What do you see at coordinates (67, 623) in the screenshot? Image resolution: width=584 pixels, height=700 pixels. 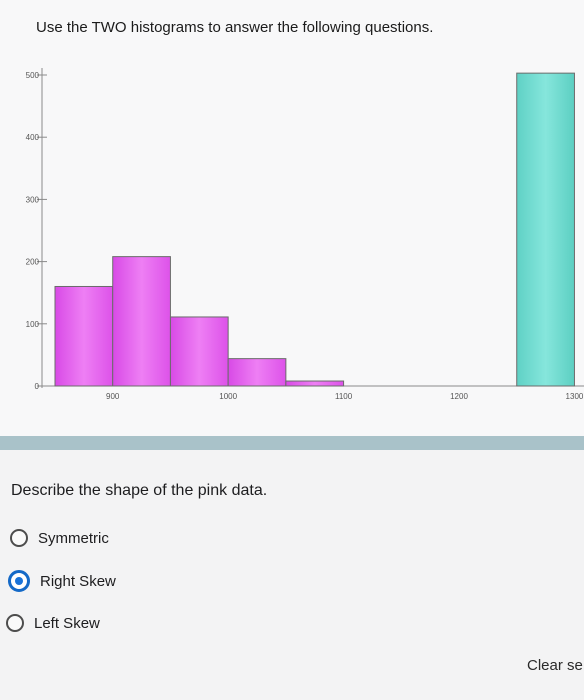 I see `option-left-skew-label: Left Skew` at bounding box center [67, 623].